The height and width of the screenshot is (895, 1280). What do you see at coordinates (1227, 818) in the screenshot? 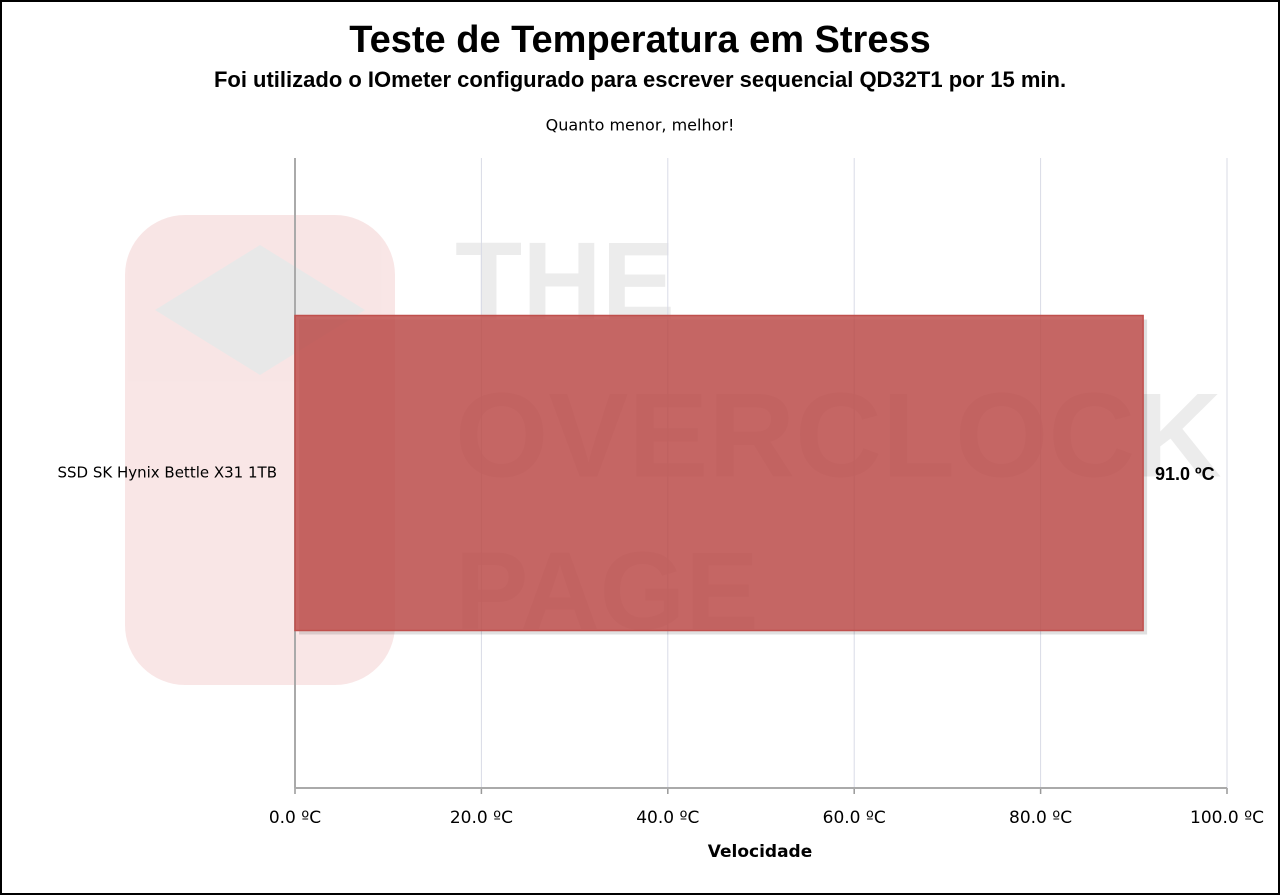
I see `x-tick-label: 100.0 ºC` at bounding box center [1227, 818].